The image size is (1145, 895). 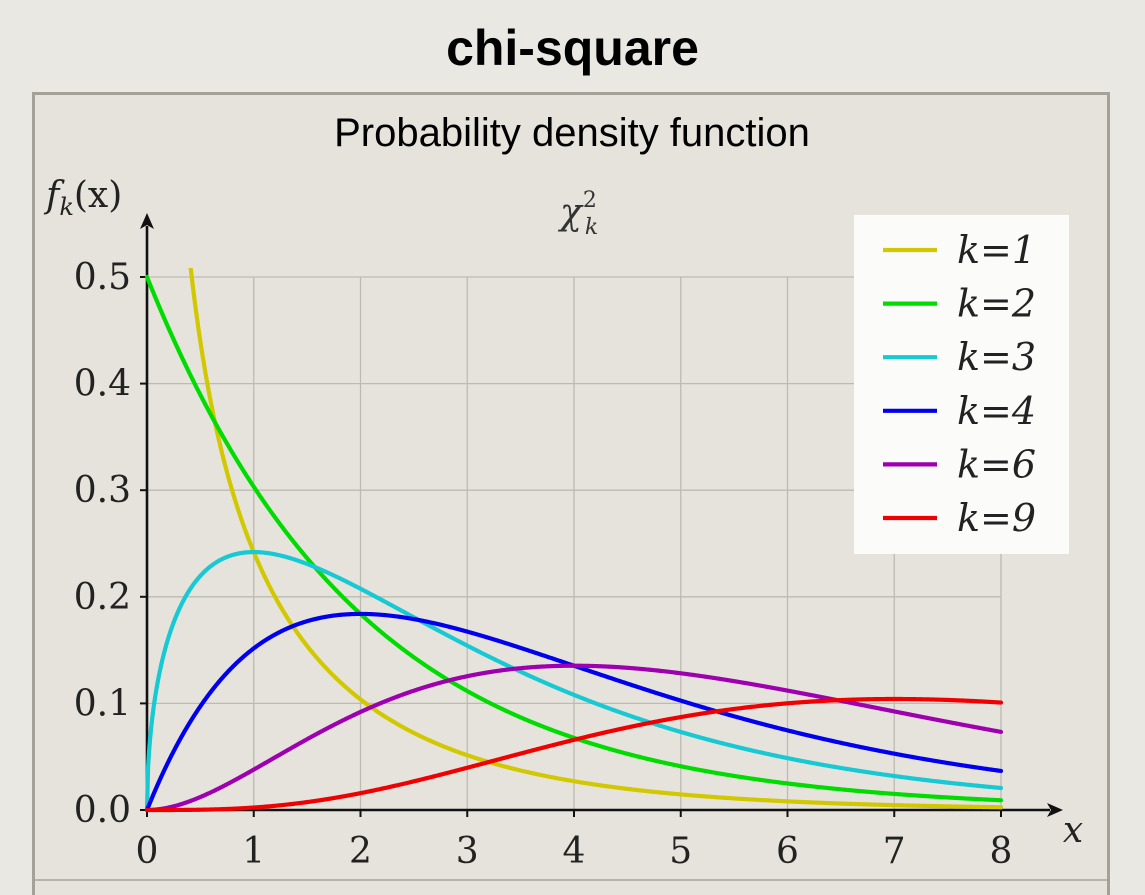 I want to click on x-tick-label: 8, so click(x=1001, y=851).